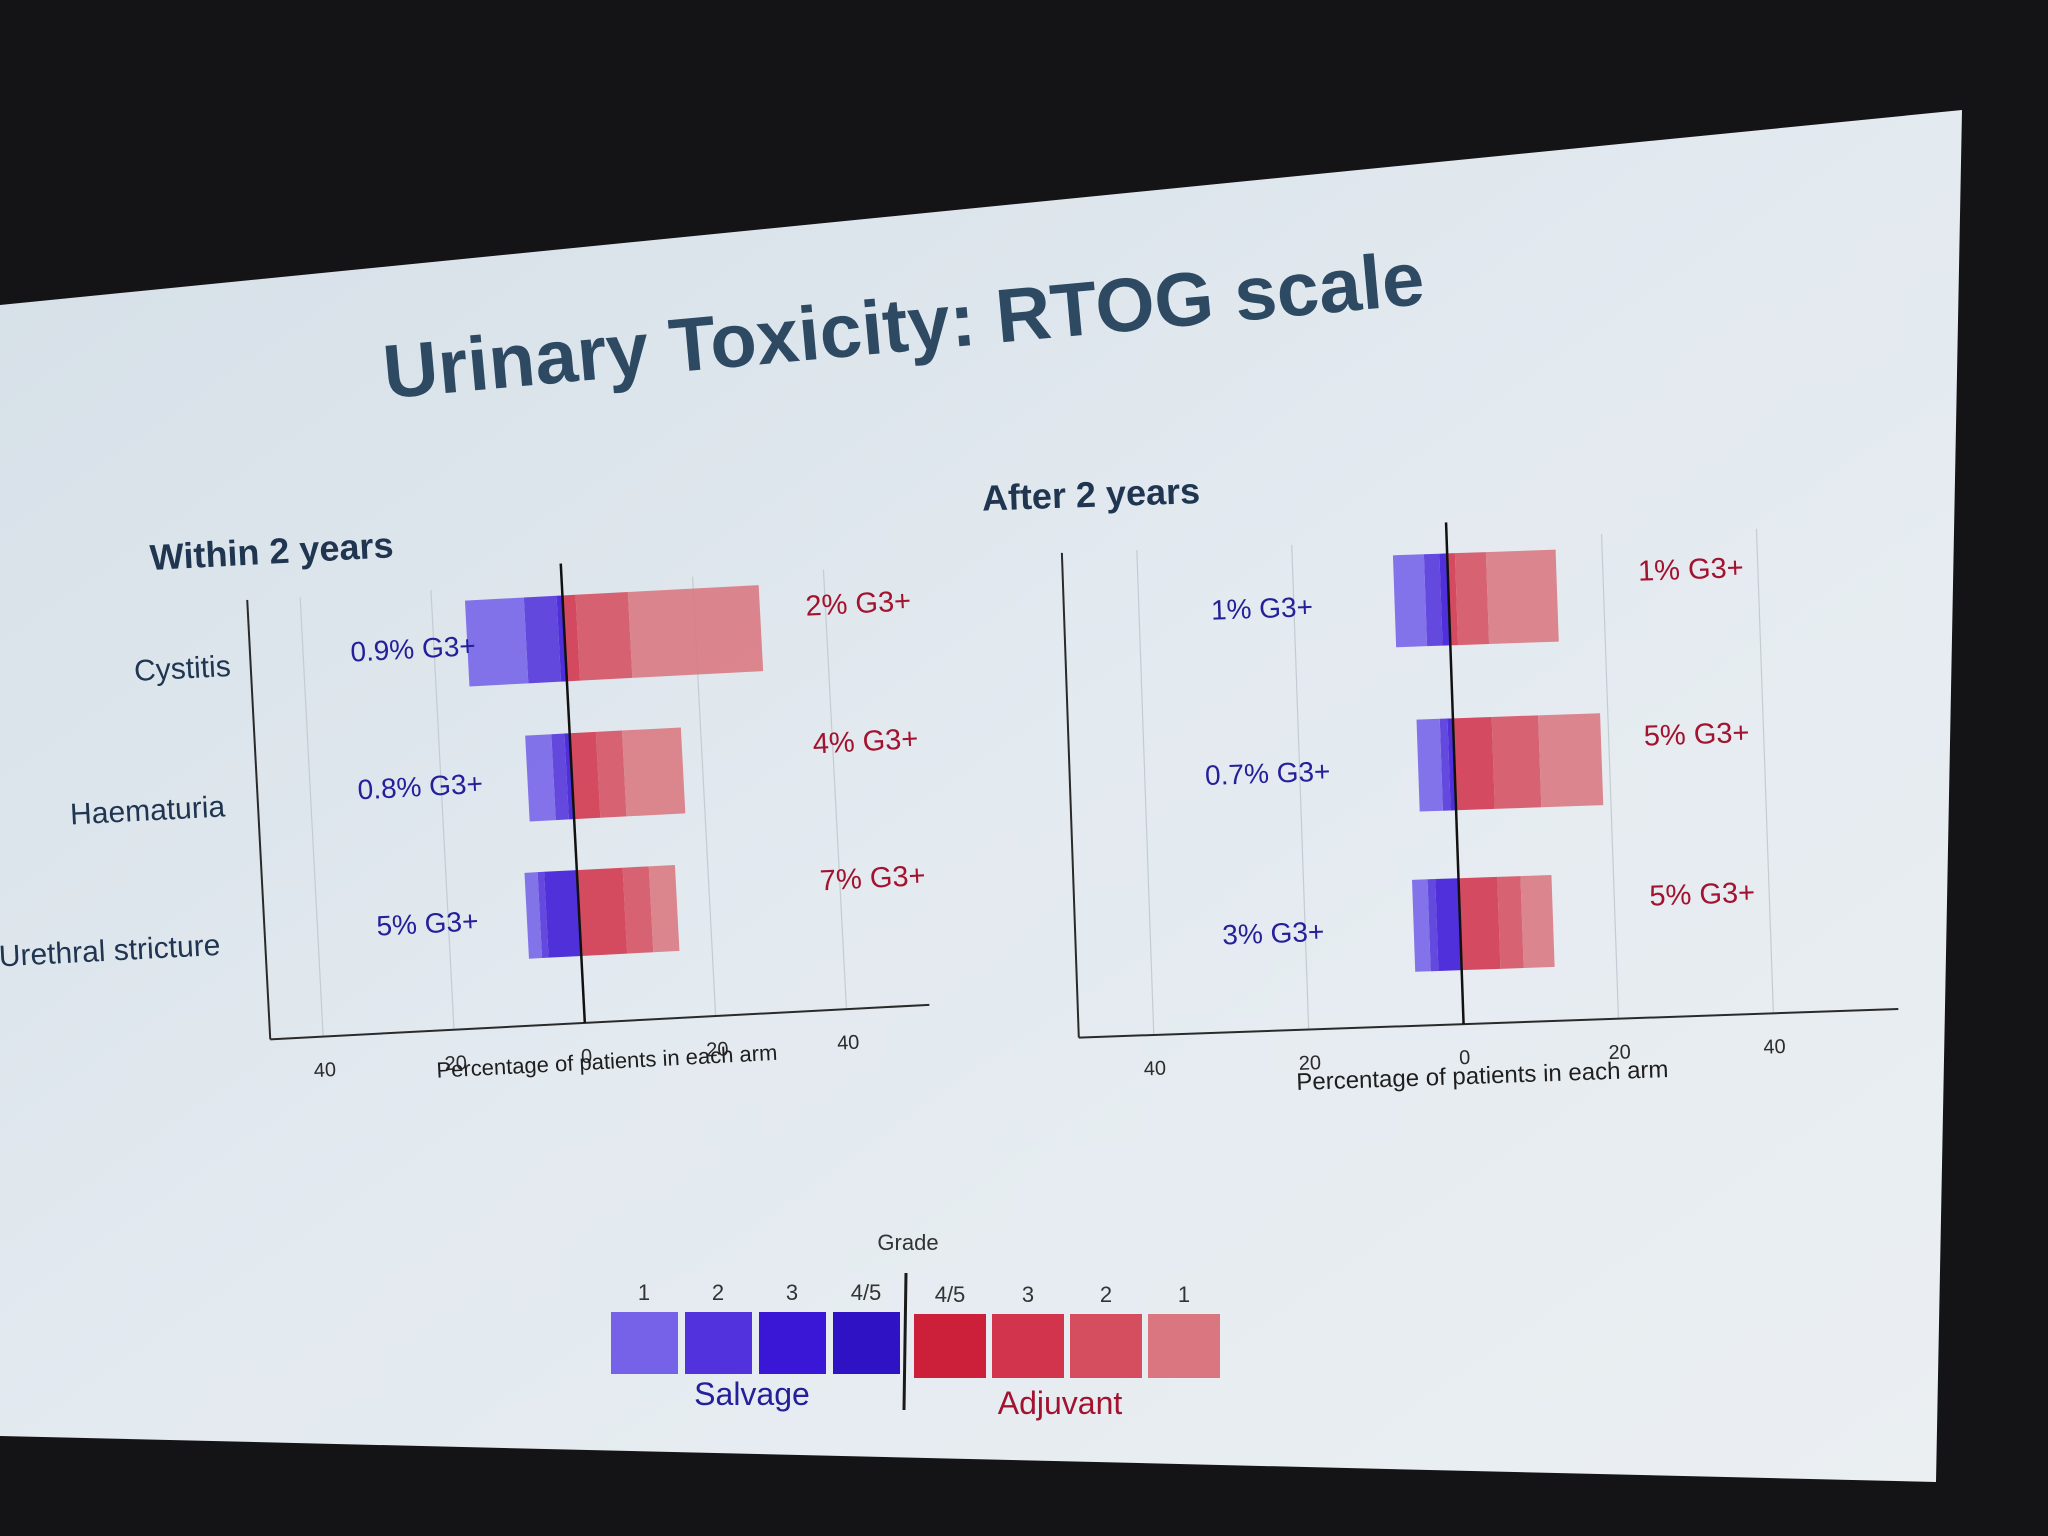 The image size is (2048, 1536). Describe the element at coordinates (413, 649) in the screenshot. I see `salvage-g3-annotation: 0.9% G3+` at that location.